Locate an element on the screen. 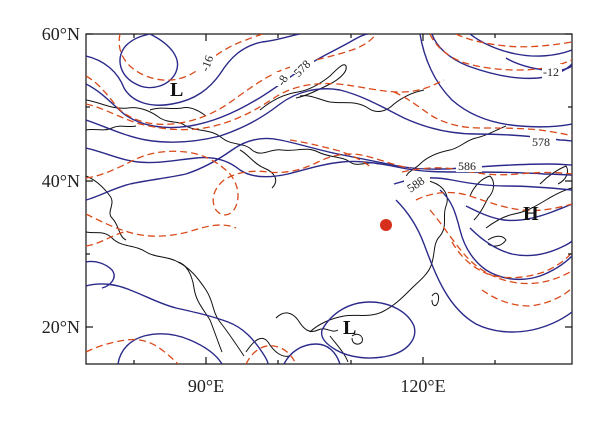 This screenshot has width=600, height=421. lat-tick-label: 20°N is located at coordinates (61, 327).